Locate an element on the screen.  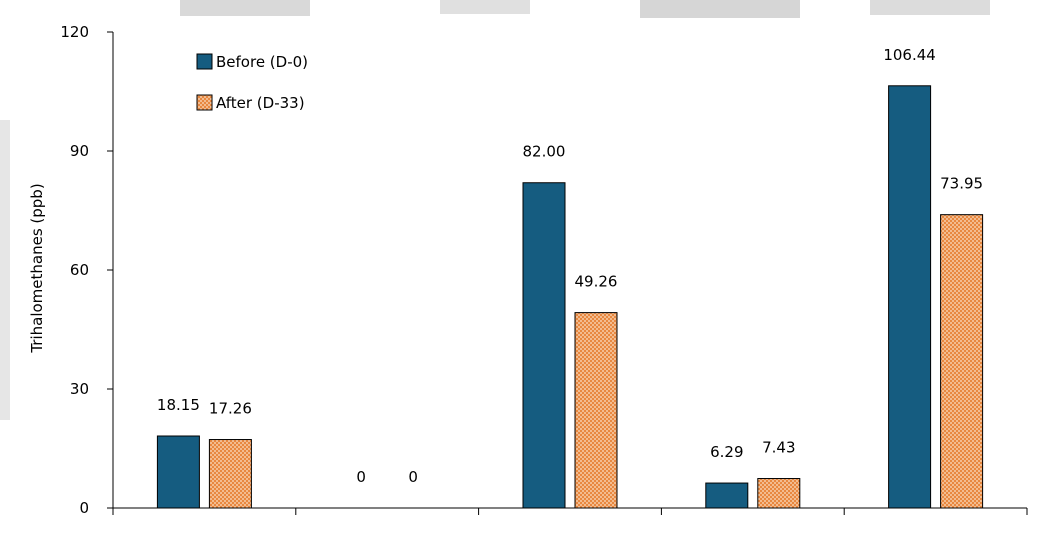
data-label-after: 73.95 is located at coordinates (961, 184).